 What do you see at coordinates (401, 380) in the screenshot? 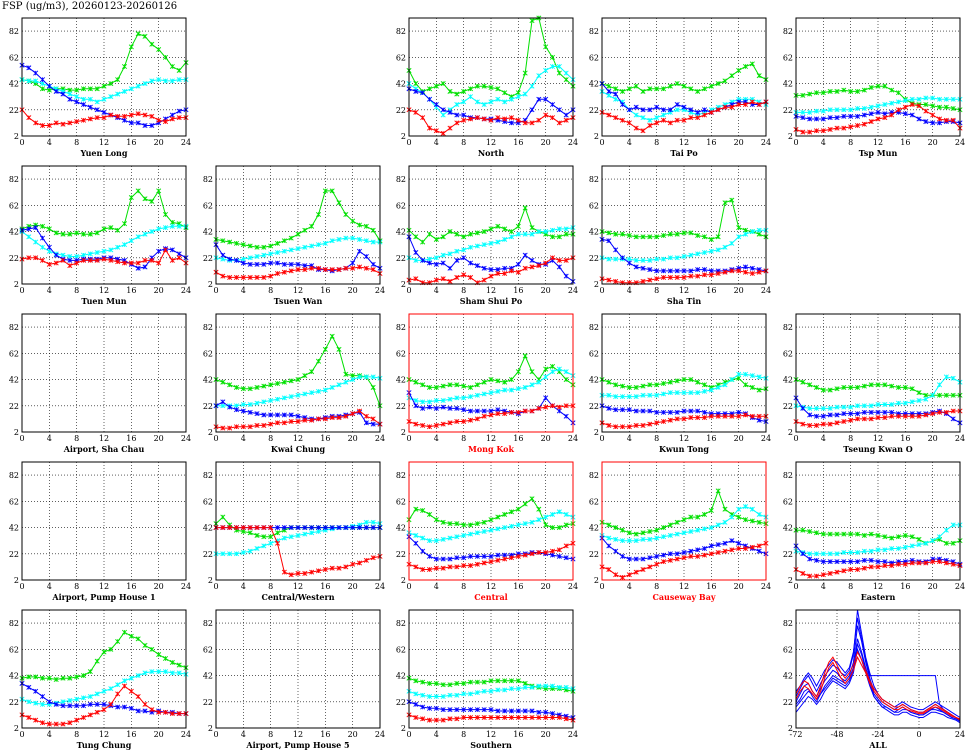
I see `y-tick-label: 42` at bounding box center [401, 380].